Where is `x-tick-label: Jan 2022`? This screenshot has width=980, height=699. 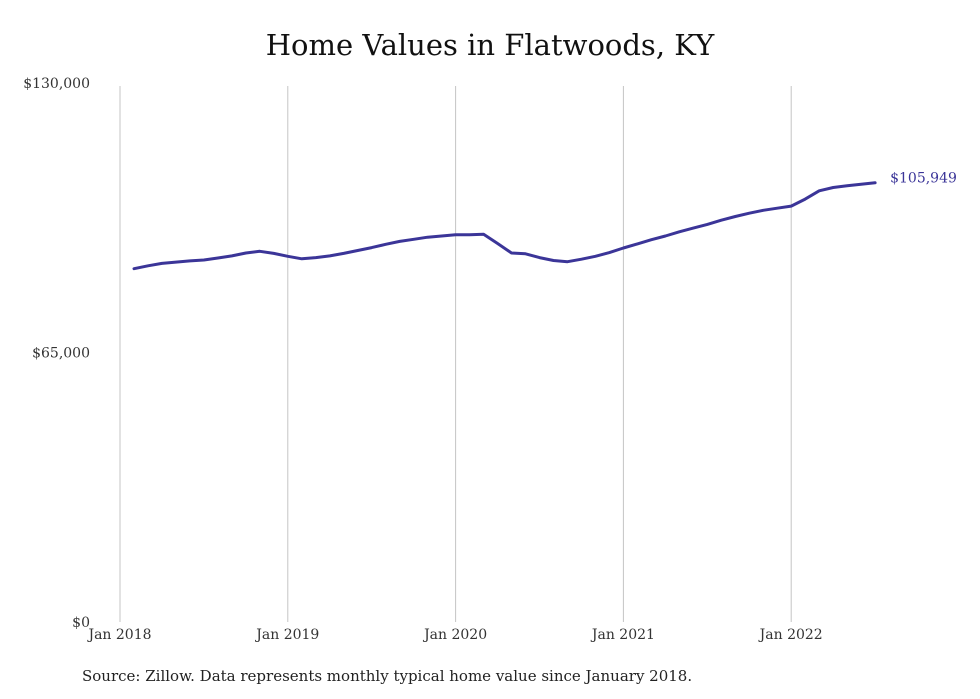 x-tick-label: Jan 2022 is located at coordinates (790, 635).